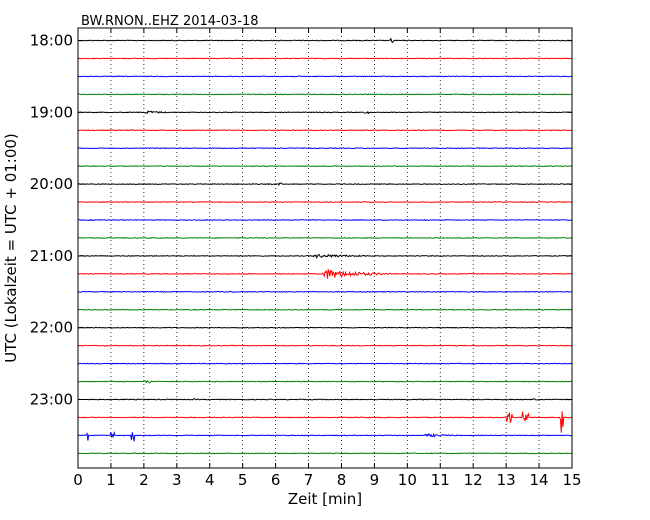 The image size is (650, 520). What do you see at coordinates (51, 400) in the screenshot?
I see `y-tick-label: 23:00` at bounding box center [51, 400].